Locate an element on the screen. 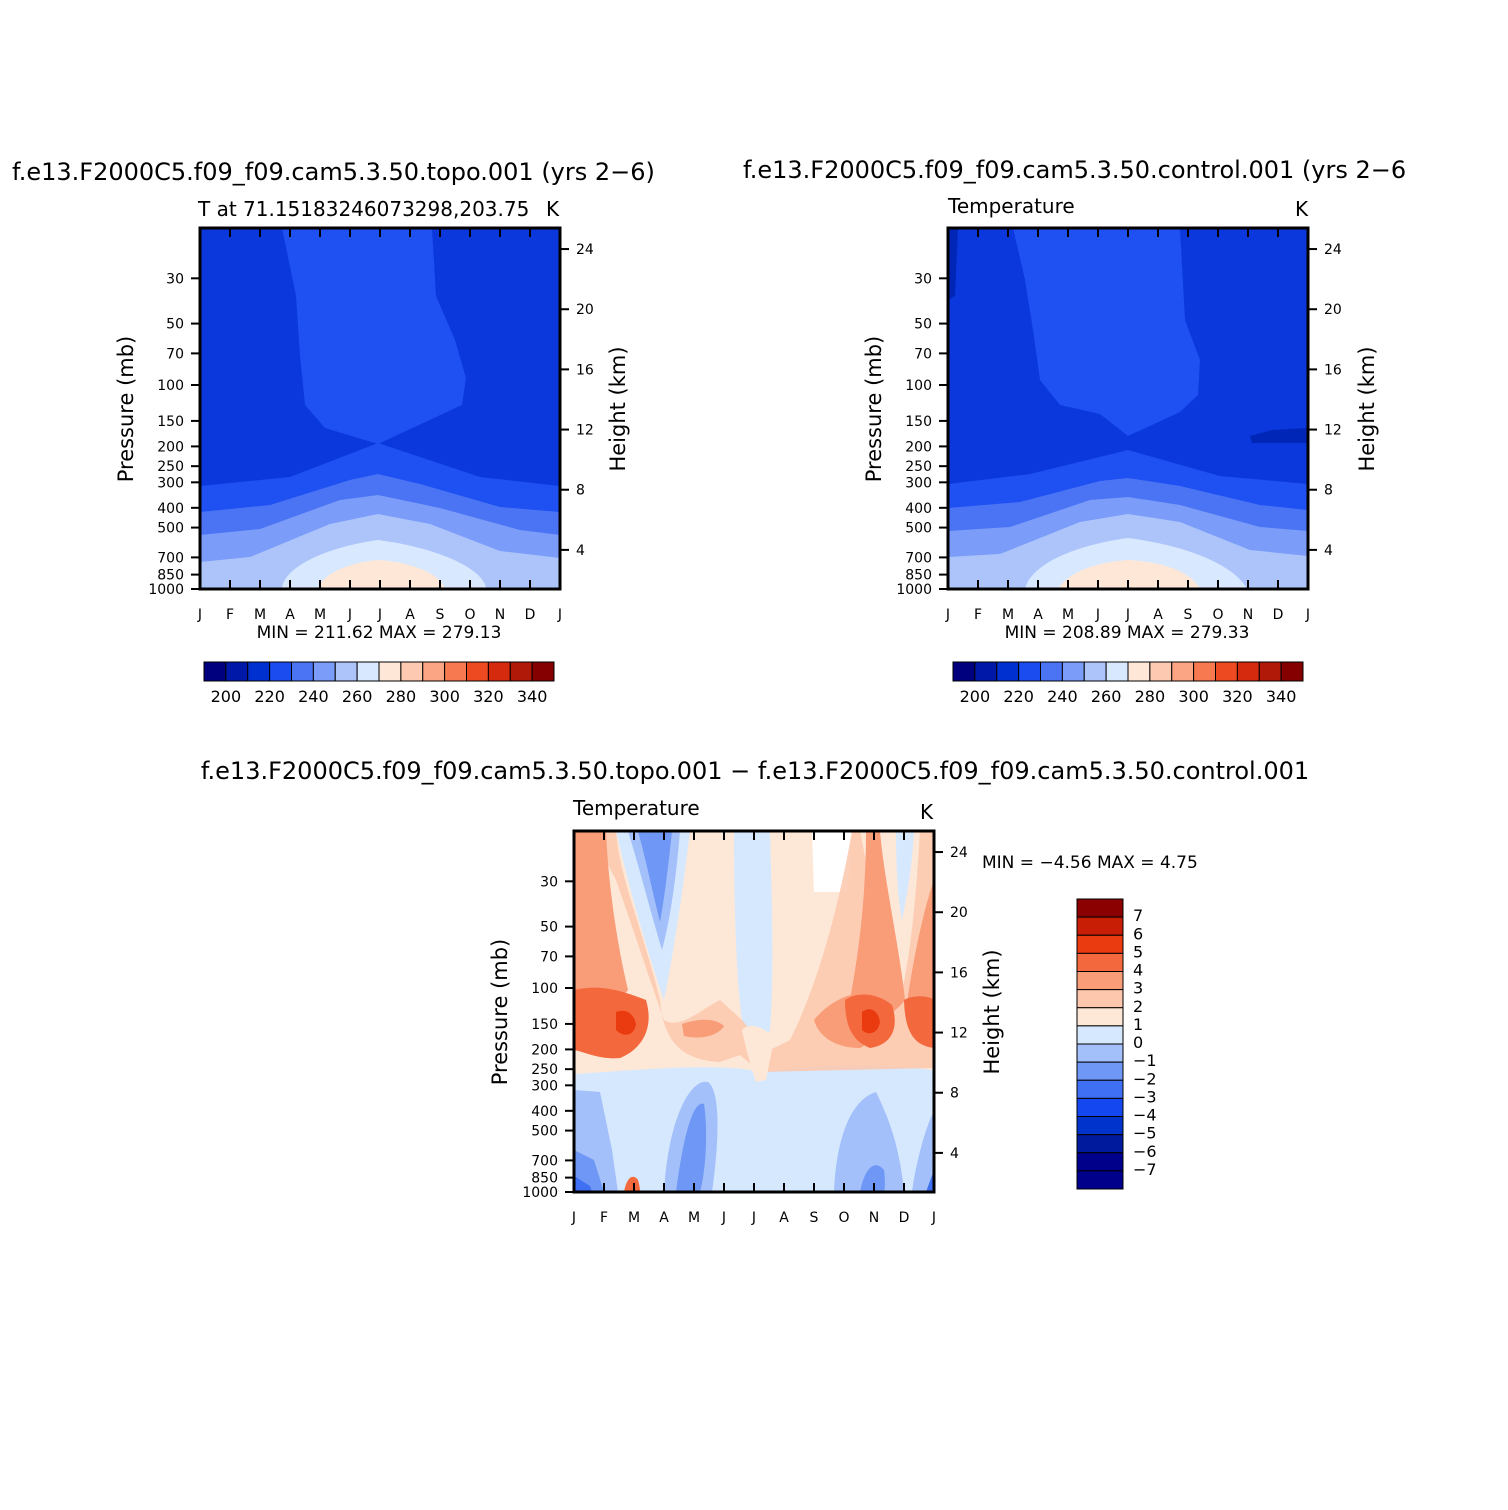  colorbar-label: −5 is located at coordinates (1145, 1133).